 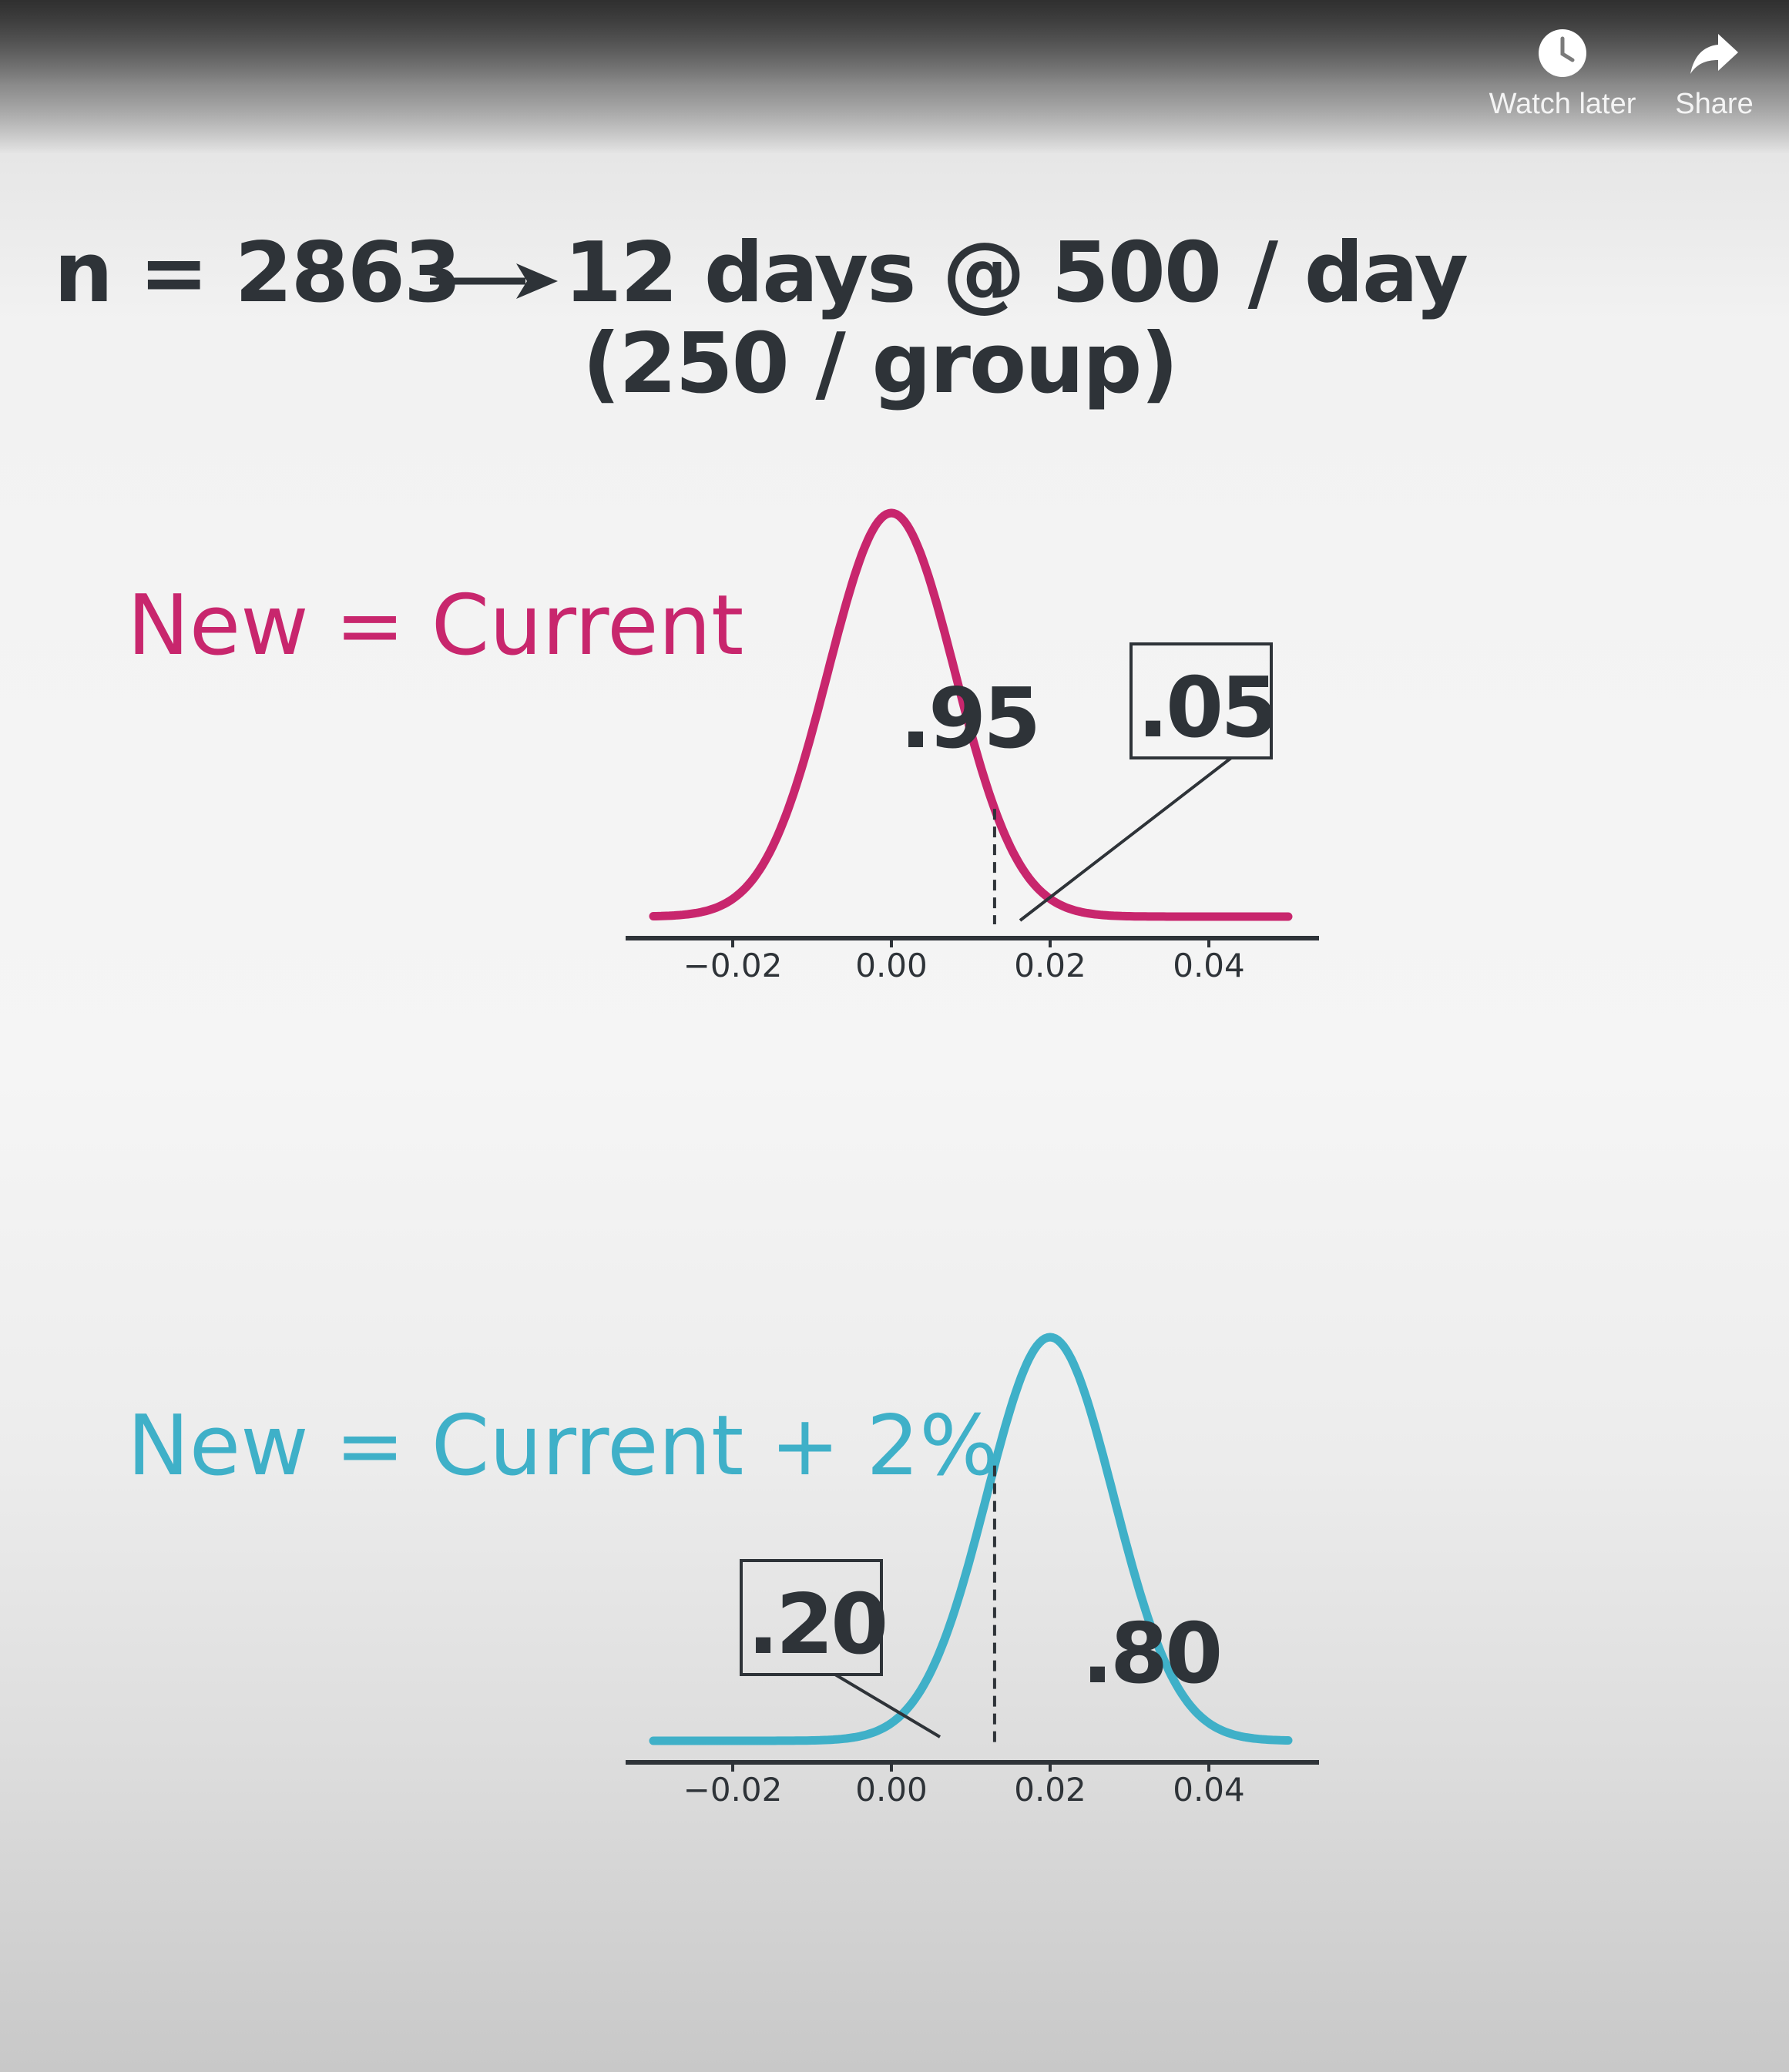 I want to click on clock-icon, so click(x=1562, y=53).